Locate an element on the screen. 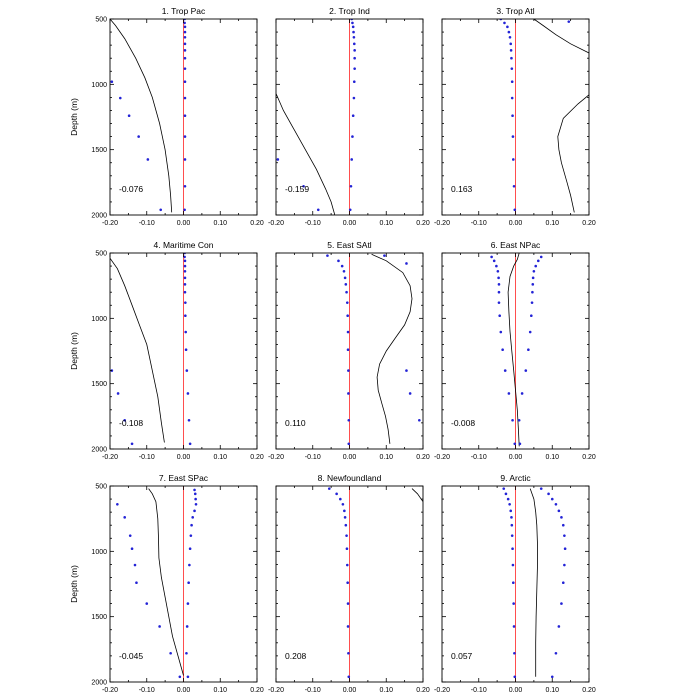 Image resolution: width=700 pixels, height=700 pixels. panel-title: 4. Maritime Con is located at coordinates (184, 245).